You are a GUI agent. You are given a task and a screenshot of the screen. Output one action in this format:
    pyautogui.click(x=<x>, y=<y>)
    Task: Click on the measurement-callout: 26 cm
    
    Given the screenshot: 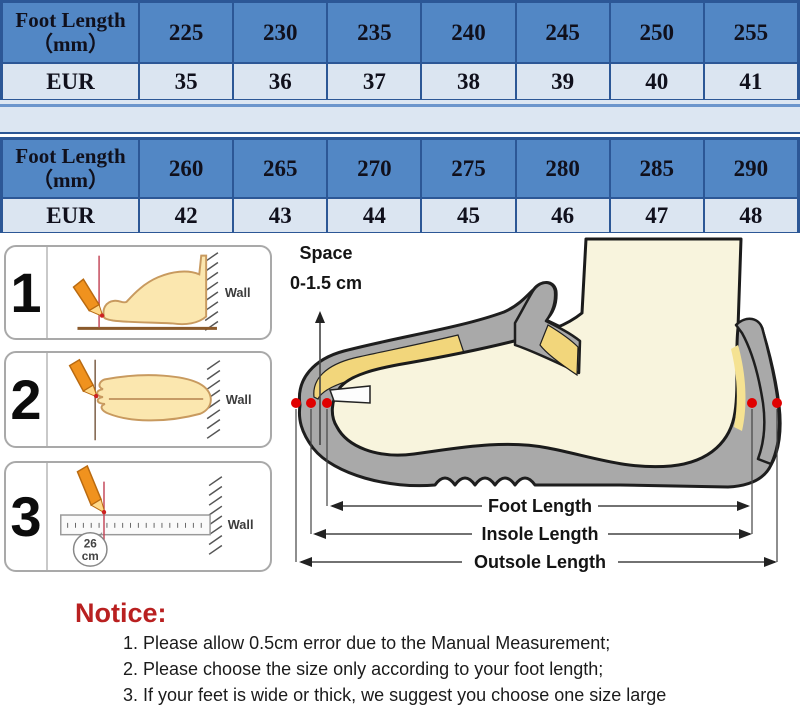 What is the action you would take?
    pyautogui.click(x=90, y=549)
    